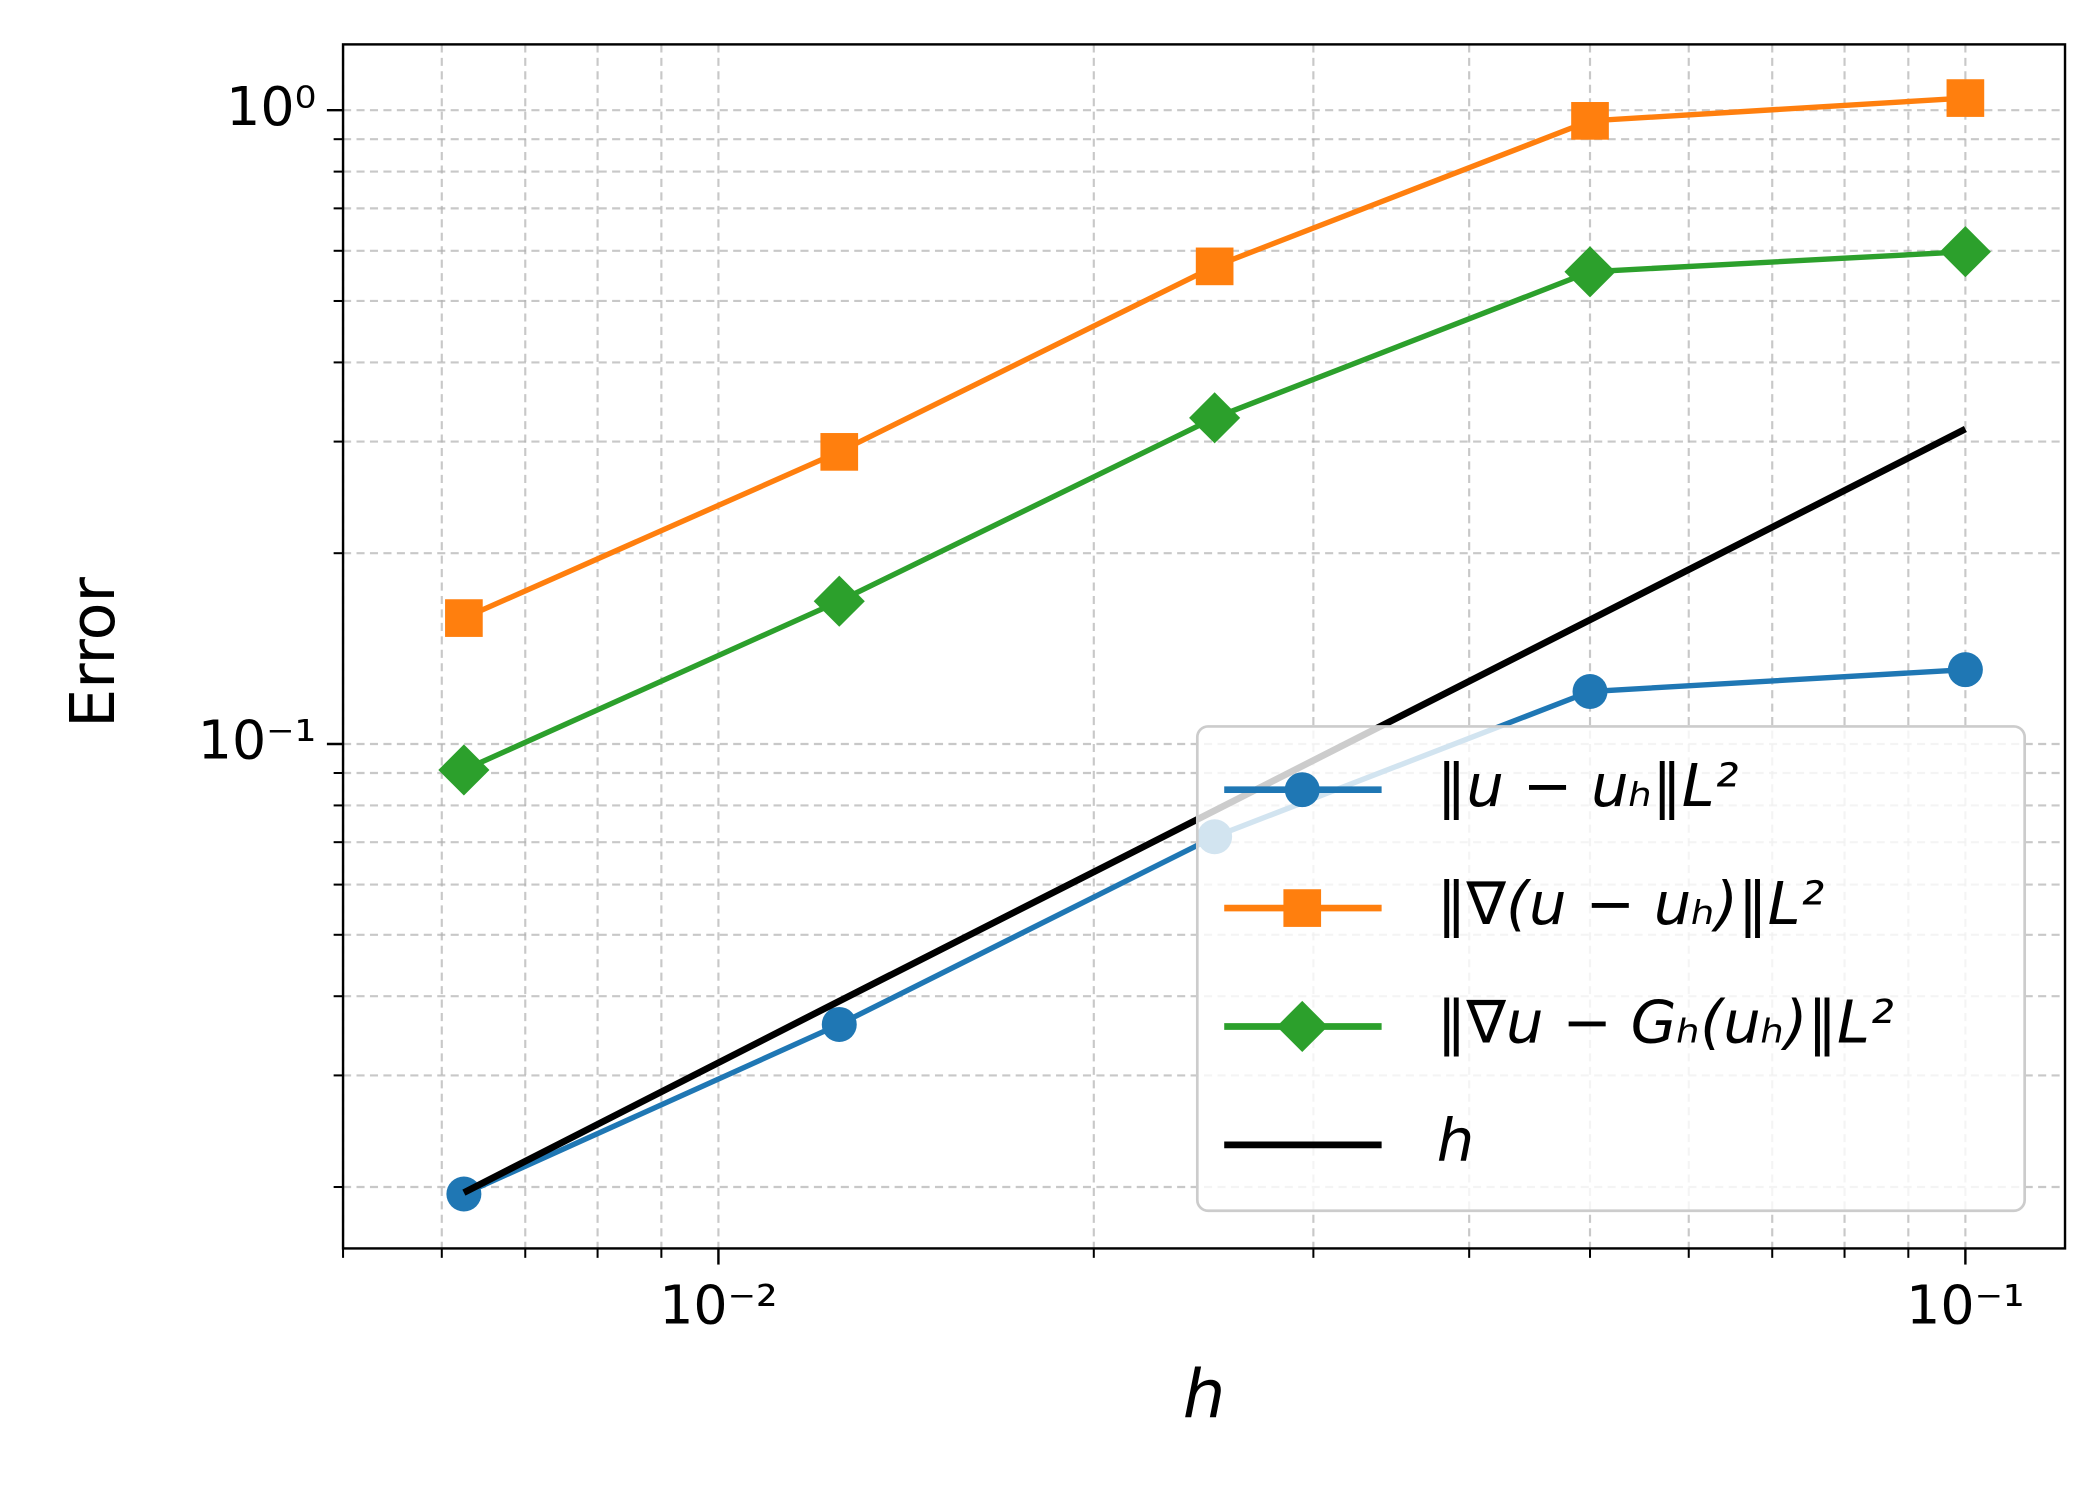  What do you see at coordinates (1665, 1022) in the screenshot?
I see `legend-label: ‖∇u − Gₕ(uₕ)‖L²` at bounding box center [1665, 1022].